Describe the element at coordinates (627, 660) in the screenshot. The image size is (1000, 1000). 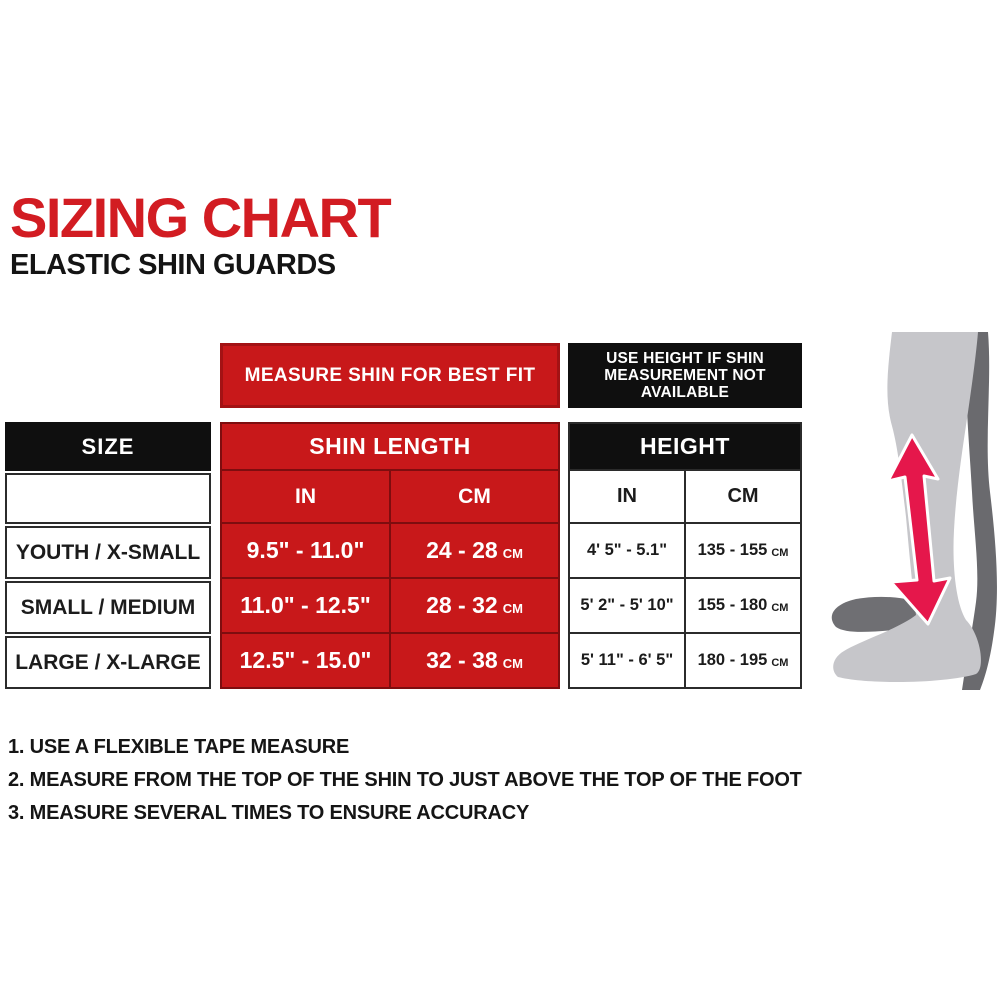
I see `height-in-value-row3: 5' 11" - 6' 5"` at that location.